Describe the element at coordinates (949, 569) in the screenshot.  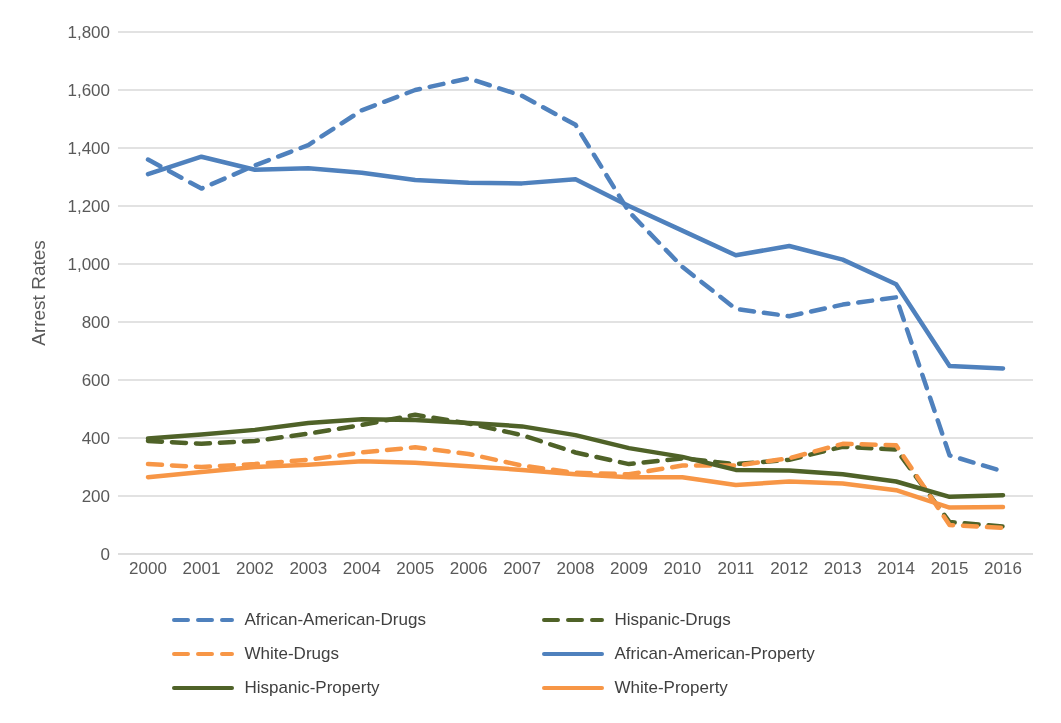
I see `x-tick-label: 2015` at that location.